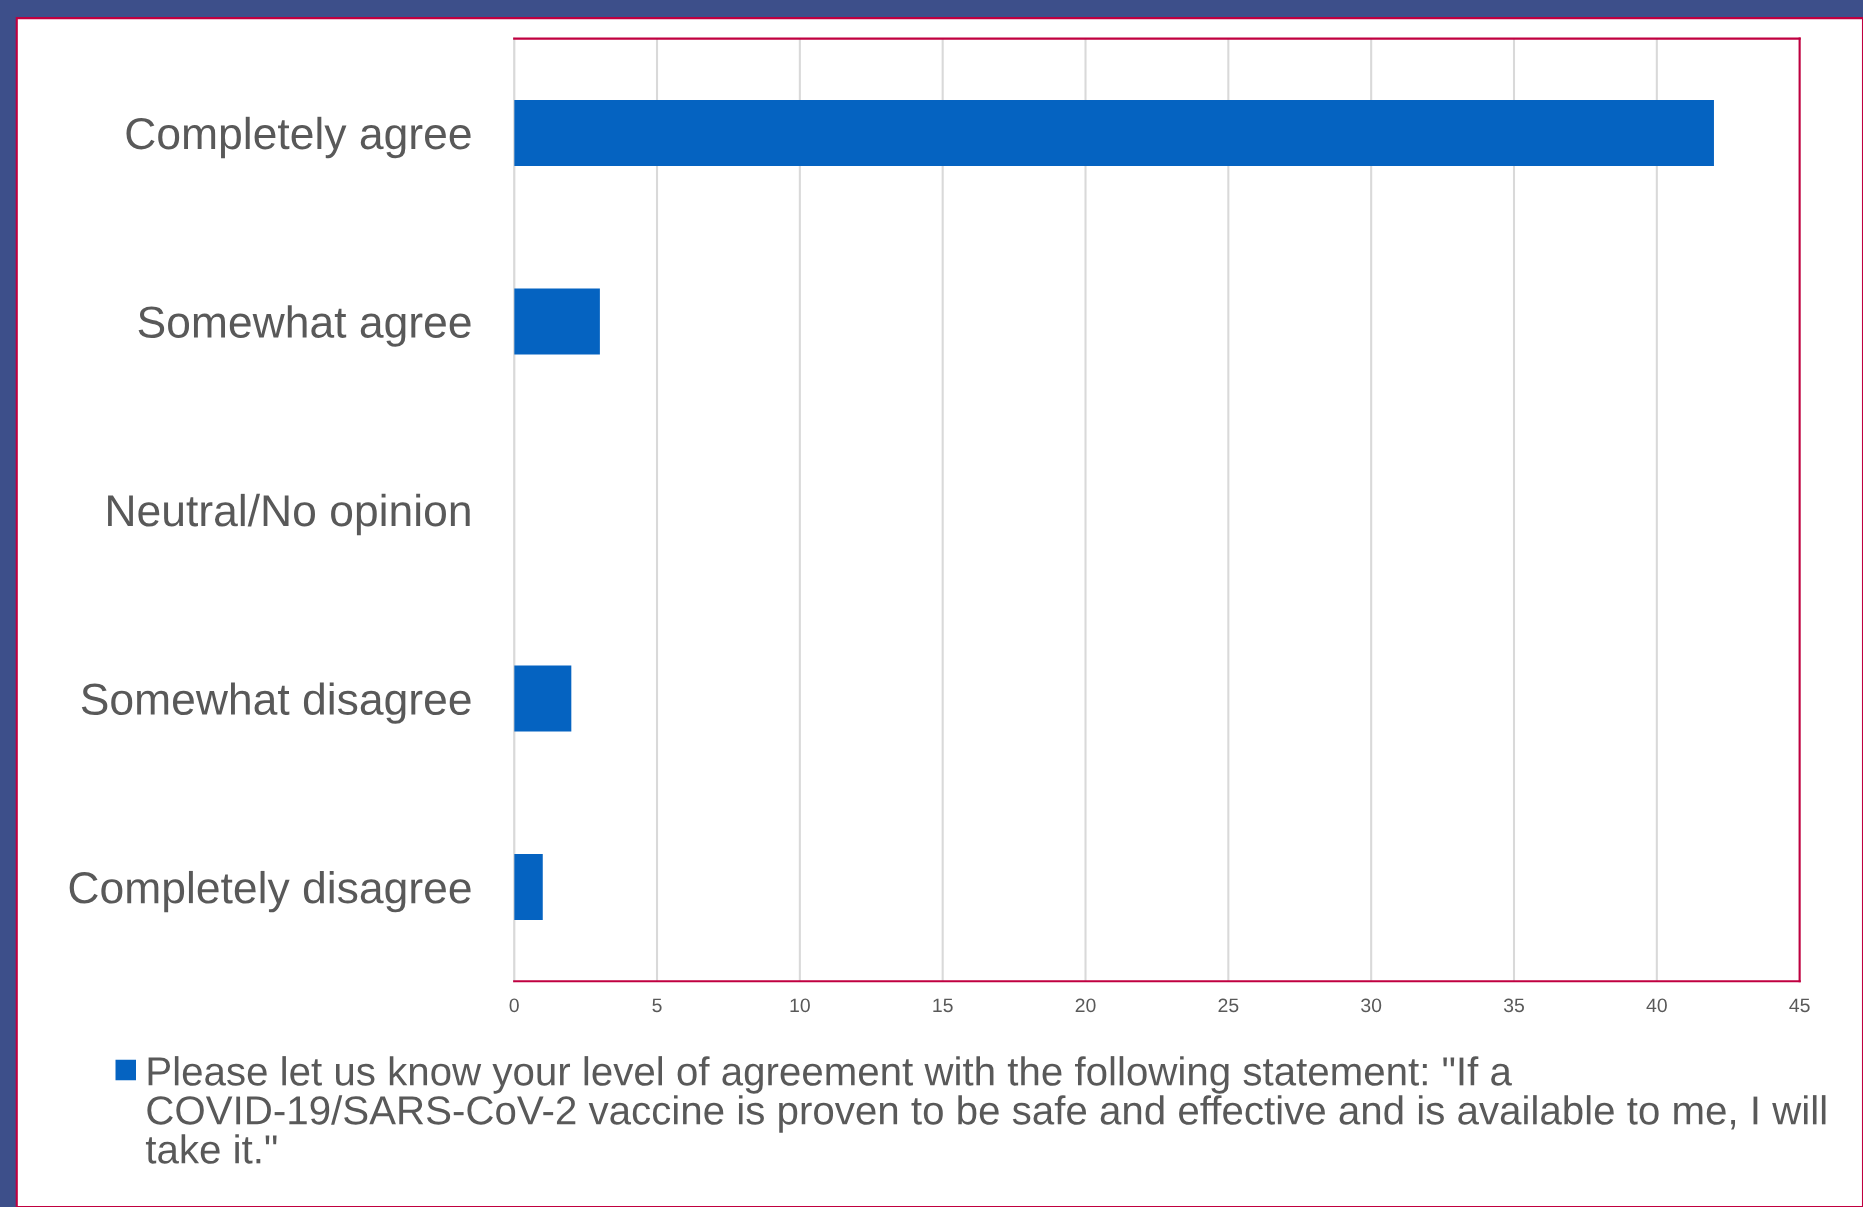  What do you see at coordinates (657, 1005) in the screenshot?
I see `x-tick-label: 5` at bounding box center [657, 1005].